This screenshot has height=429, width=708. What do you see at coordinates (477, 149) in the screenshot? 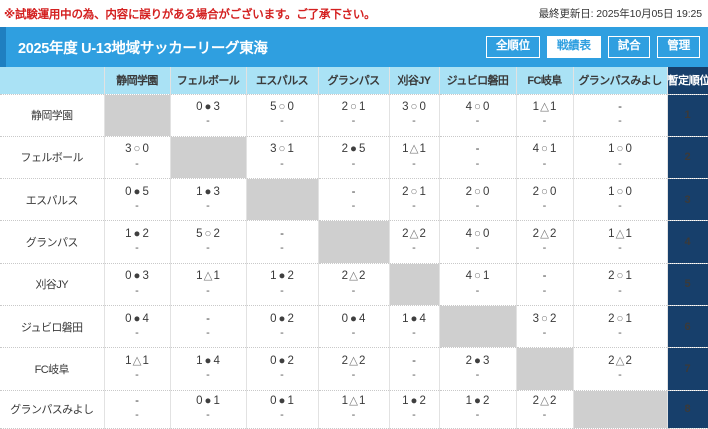
I see `match-result-primary: -` at bounding box center [477, 149].